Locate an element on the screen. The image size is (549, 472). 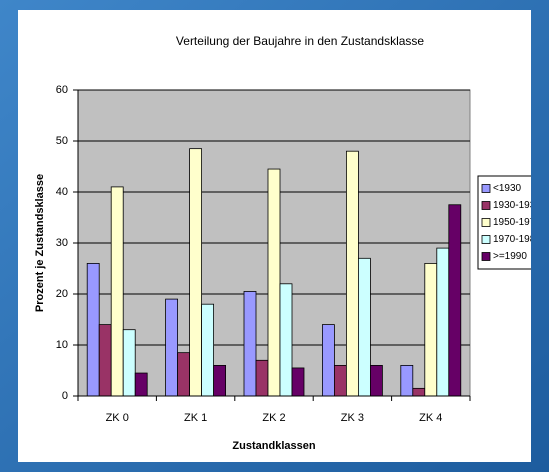
x-axis-title: Zustandklassen is located at coordinates (273, 446).